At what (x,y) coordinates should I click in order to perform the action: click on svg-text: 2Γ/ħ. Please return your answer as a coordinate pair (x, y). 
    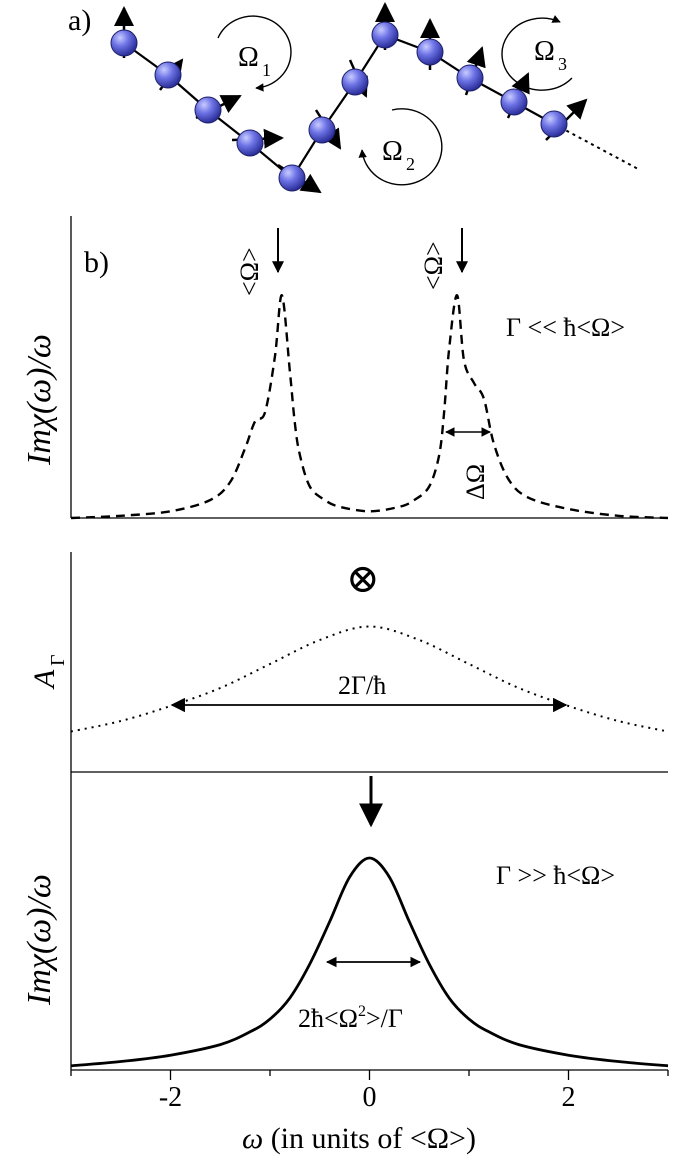
    Looking at the image, I should click on (362, 685).